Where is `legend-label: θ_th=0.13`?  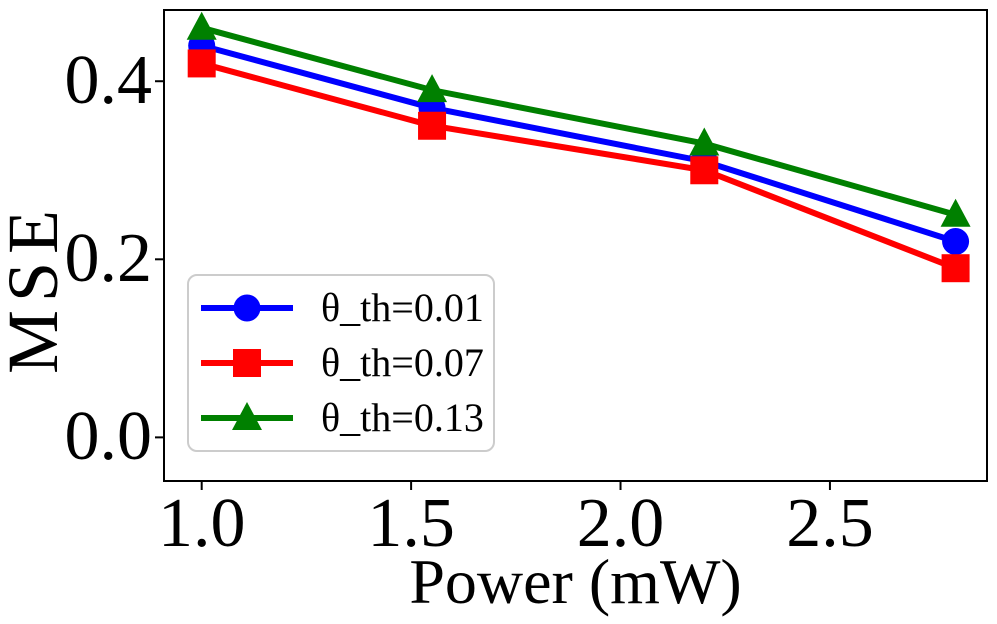
legend-label: θ_th=0.13 is located at coordinates (402, 418).